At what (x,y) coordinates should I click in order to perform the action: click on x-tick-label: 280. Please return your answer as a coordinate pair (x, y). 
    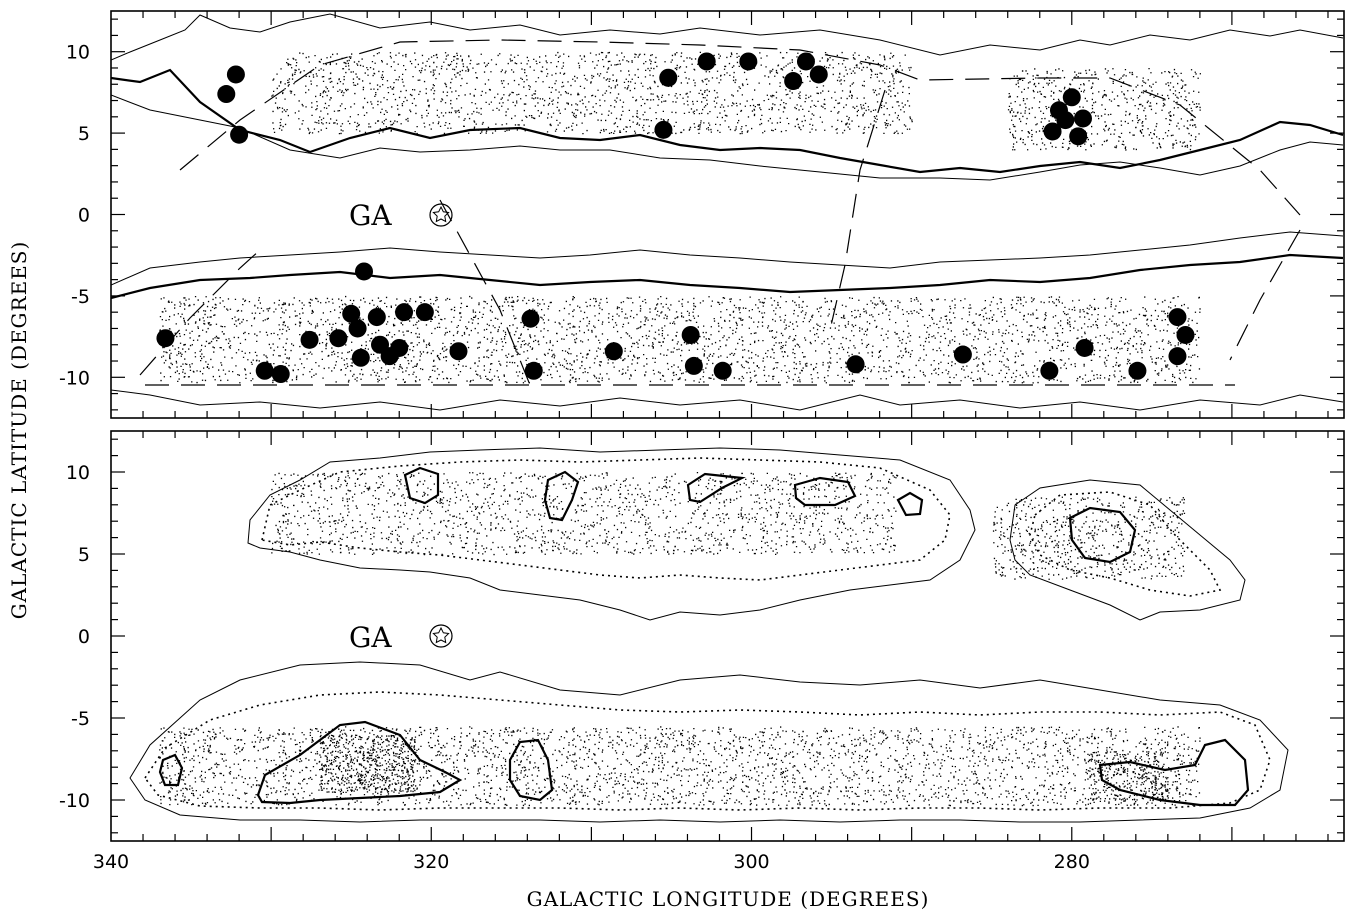
    Looking at the image, I should click on (1072, 862).